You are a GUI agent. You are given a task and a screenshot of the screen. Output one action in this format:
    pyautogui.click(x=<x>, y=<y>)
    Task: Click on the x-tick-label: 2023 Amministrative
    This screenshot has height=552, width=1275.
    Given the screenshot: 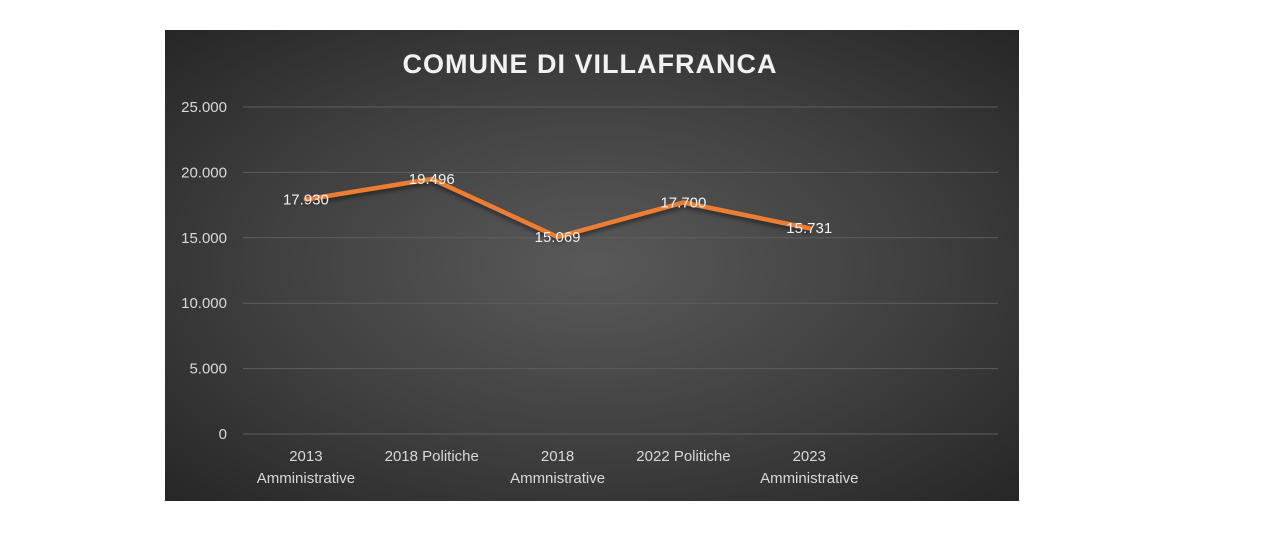 What is the action you would take?
    pyautogui.click(x=809, y=467)
    